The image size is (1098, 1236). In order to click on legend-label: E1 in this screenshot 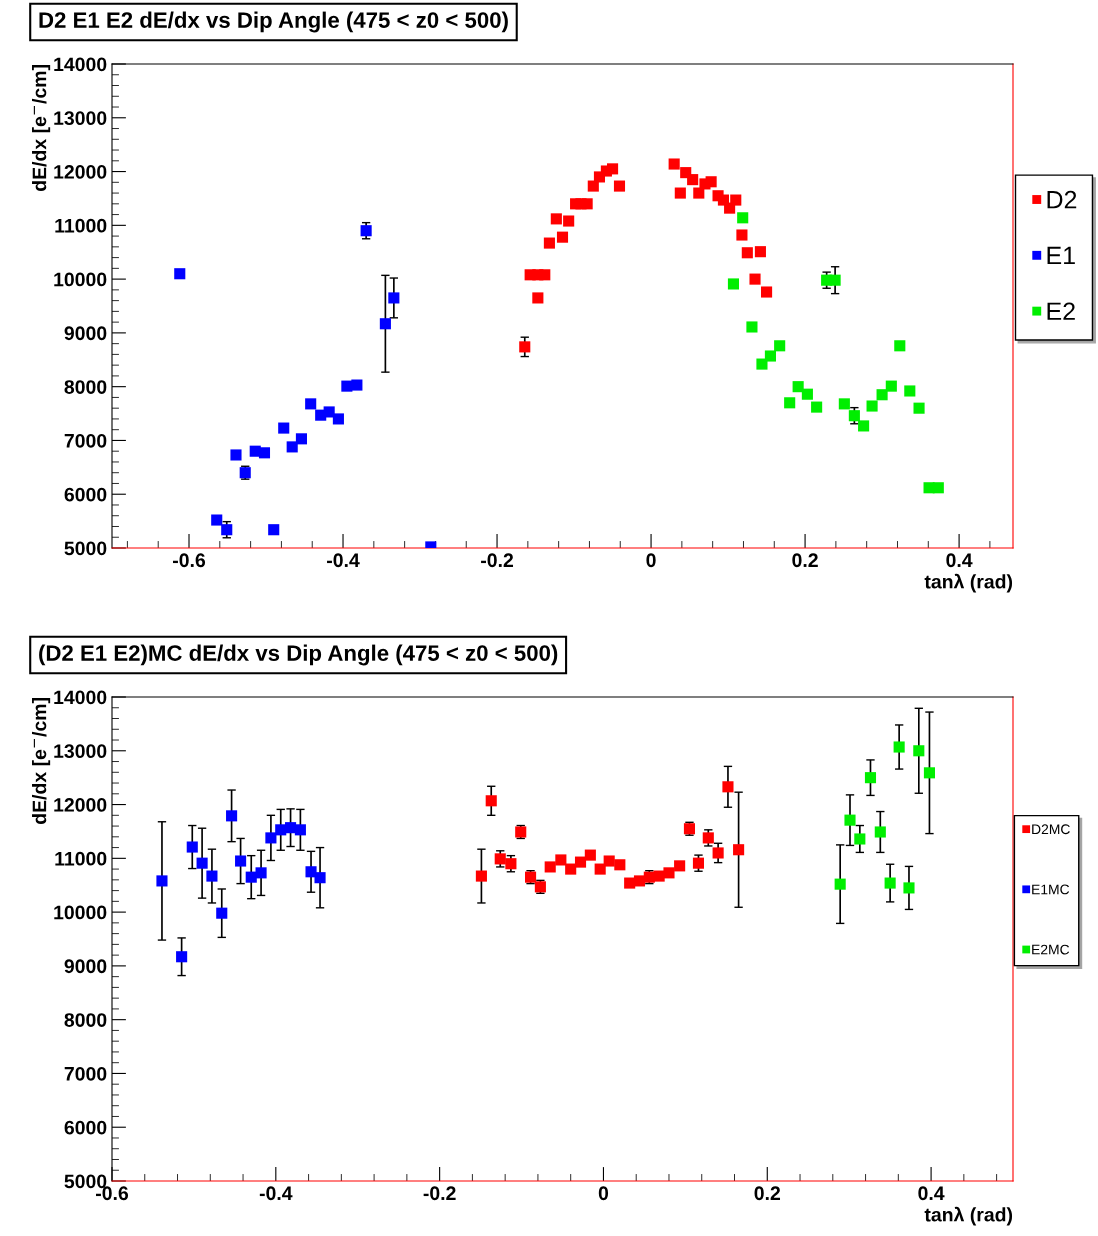, I will do `click(1061, 255)`.